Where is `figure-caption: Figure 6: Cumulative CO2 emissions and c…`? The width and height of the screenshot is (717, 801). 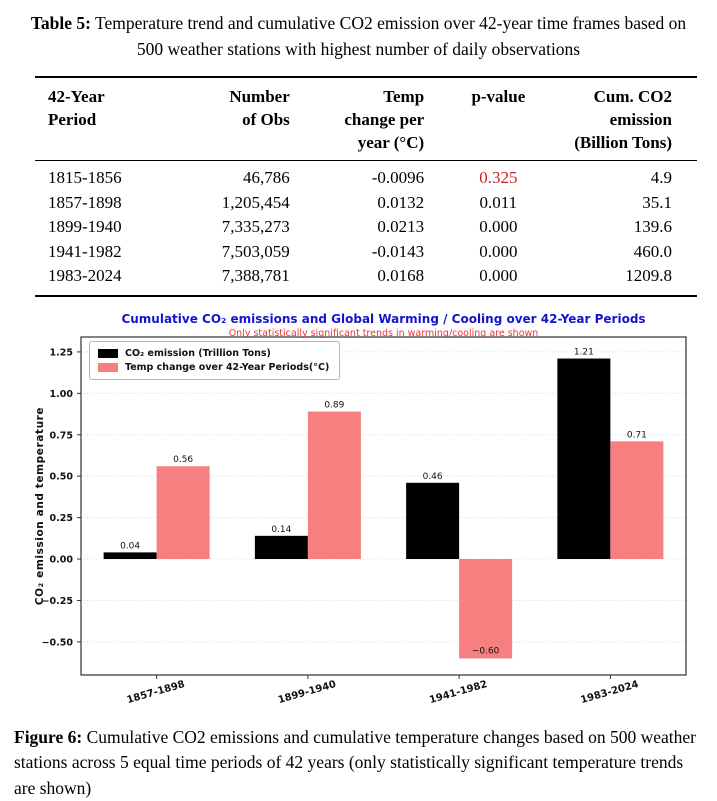 figure-caption: Figure 6: Cumulative CO2 emissions and c… is located at coordinates (356, 763).